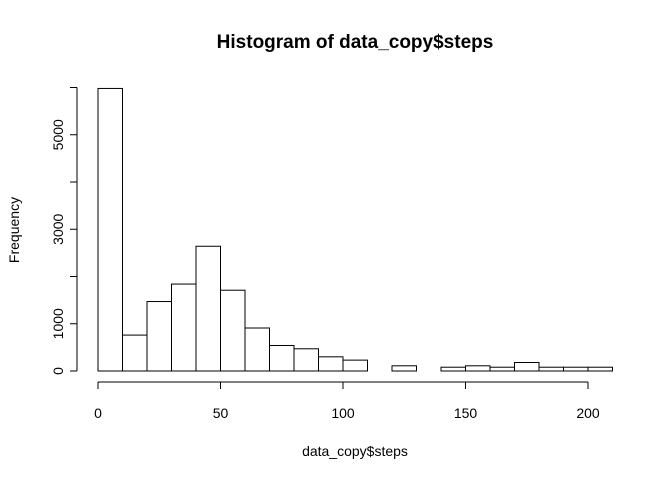 This screenshot has width=672, height=480. Describe the element at coordinates (466, 413) in the screenshot. I see `x-tick-label: 150` at that location.